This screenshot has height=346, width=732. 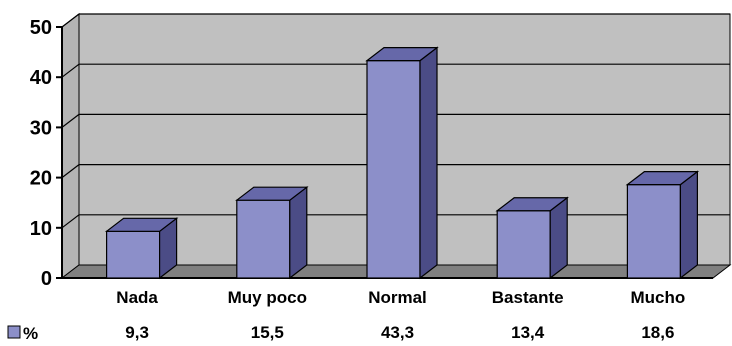 I want to click on x-tick-label: Muy poco, so click(x=267, y=297).